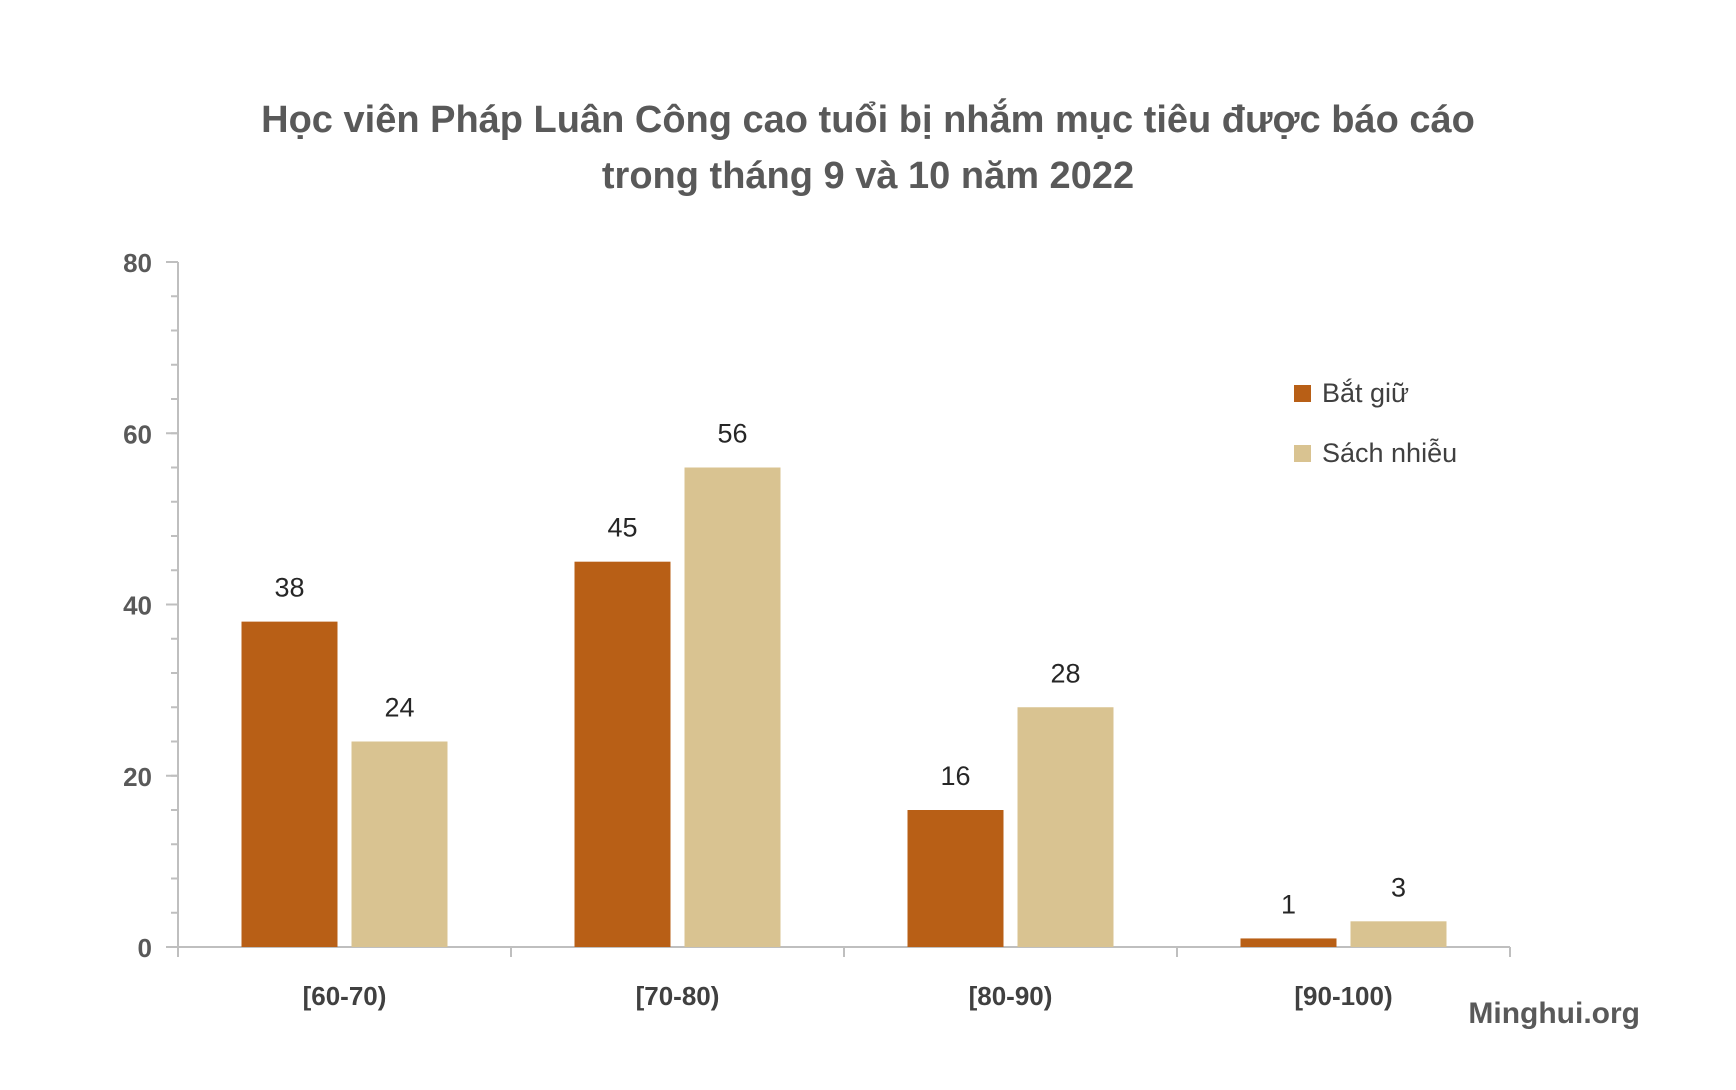 The height and width of the screenshot is (1090, 1736). I want to click on y-tick-label: 60, so click(137, 434).